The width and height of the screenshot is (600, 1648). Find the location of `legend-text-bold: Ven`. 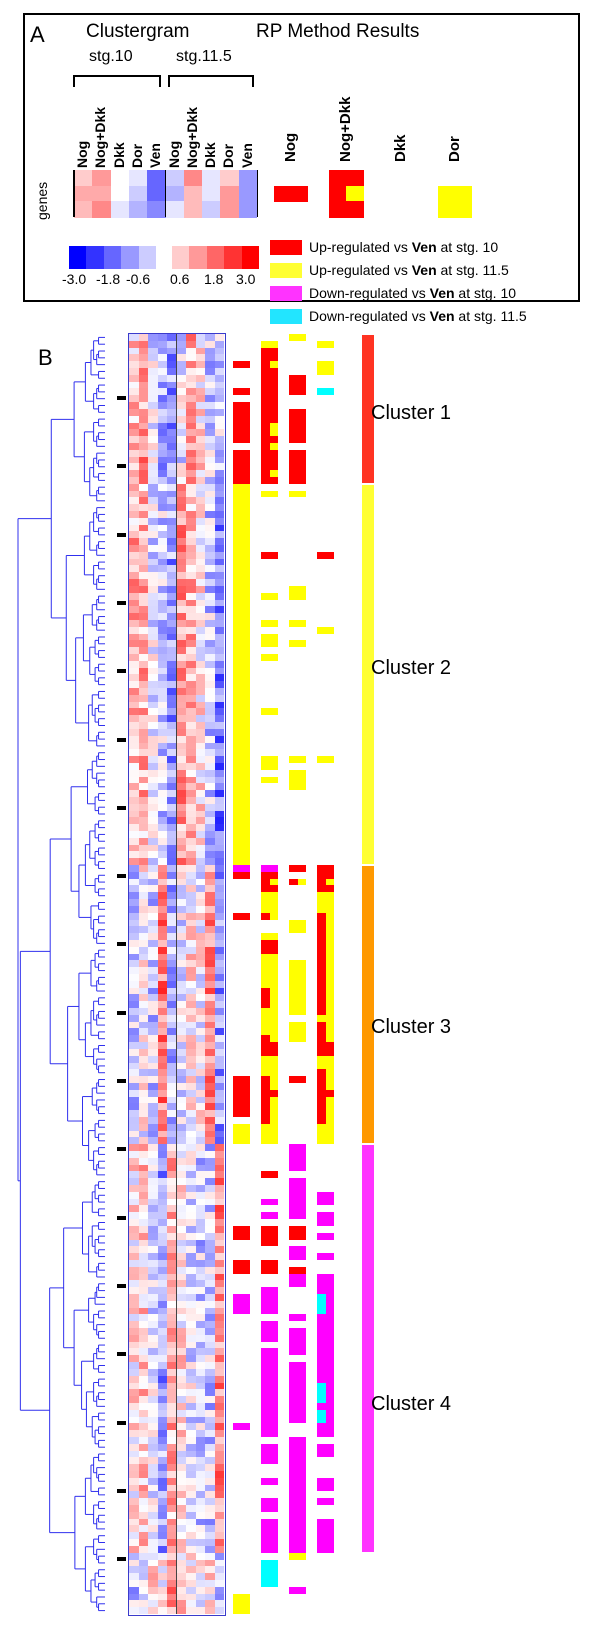

legend-text-bold: Ven is located at coordinates (424, 247).